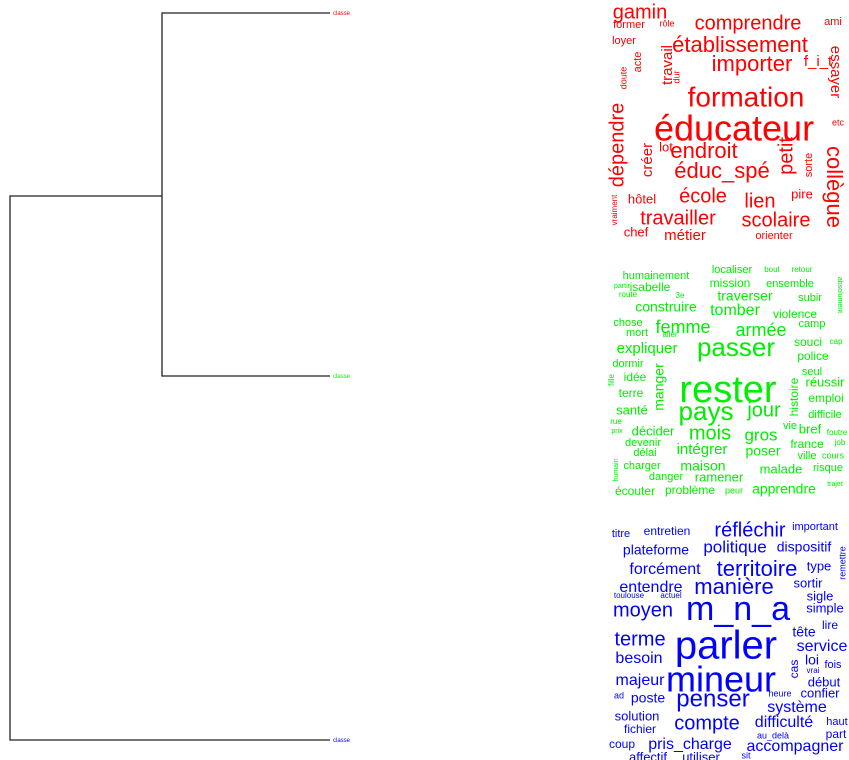 The width and height of the screenshot is (849, 760). Describe the element at coordinates (802, 193) in the screenshot. I see `cloud-word: pire` at that location.